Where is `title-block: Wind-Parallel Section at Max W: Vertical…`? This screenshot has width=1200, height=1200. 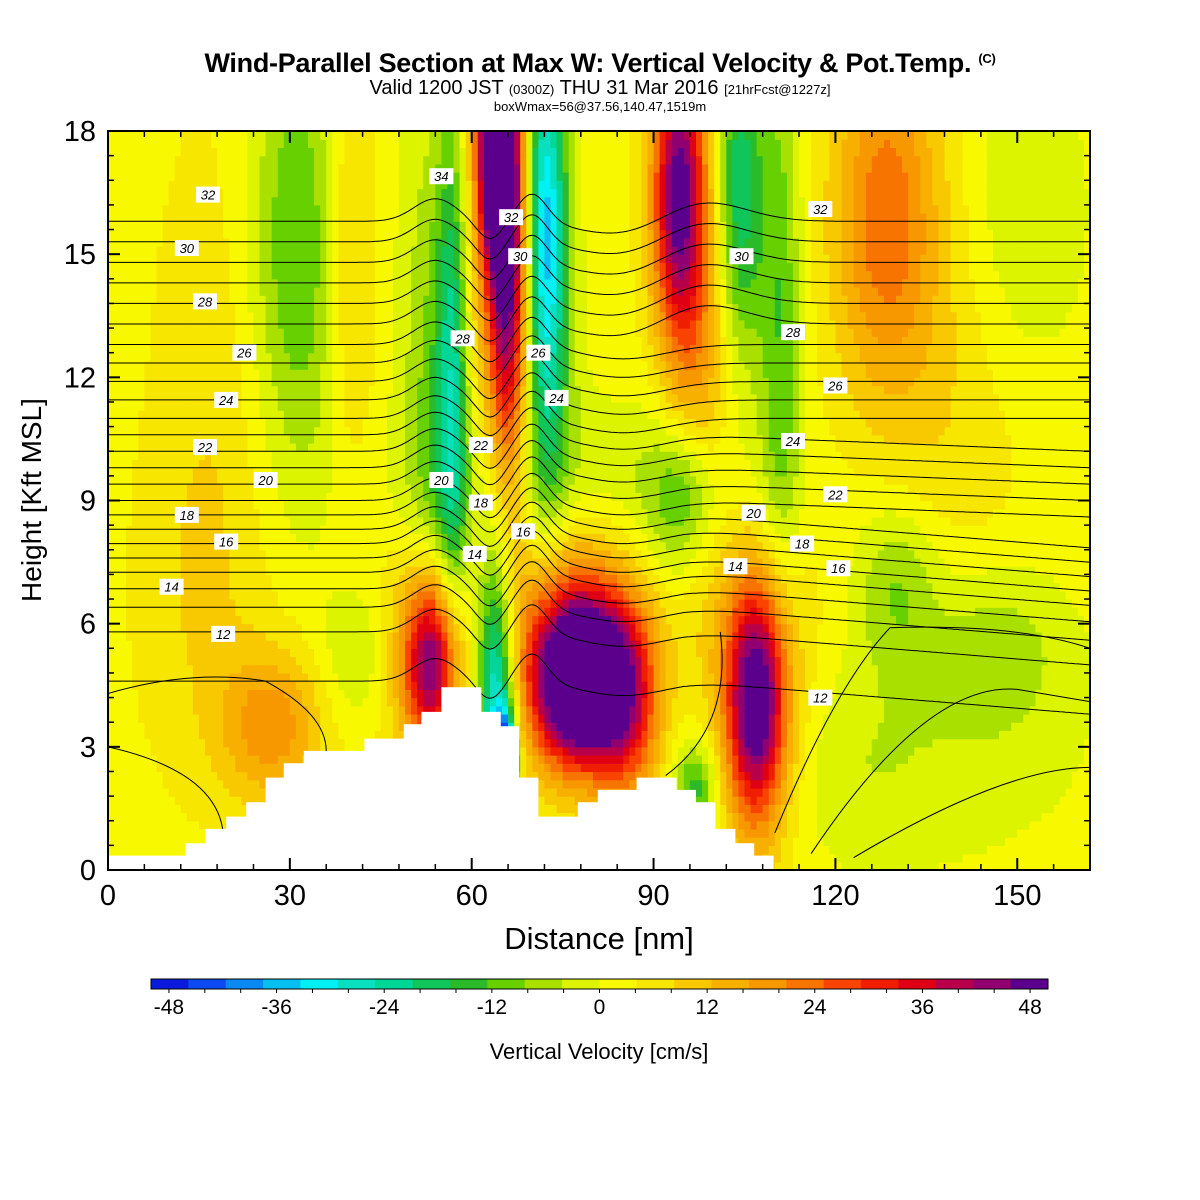
title-block: Wind-Parallel Section at Max W: Vertical… is located at coordinates (600, 79).